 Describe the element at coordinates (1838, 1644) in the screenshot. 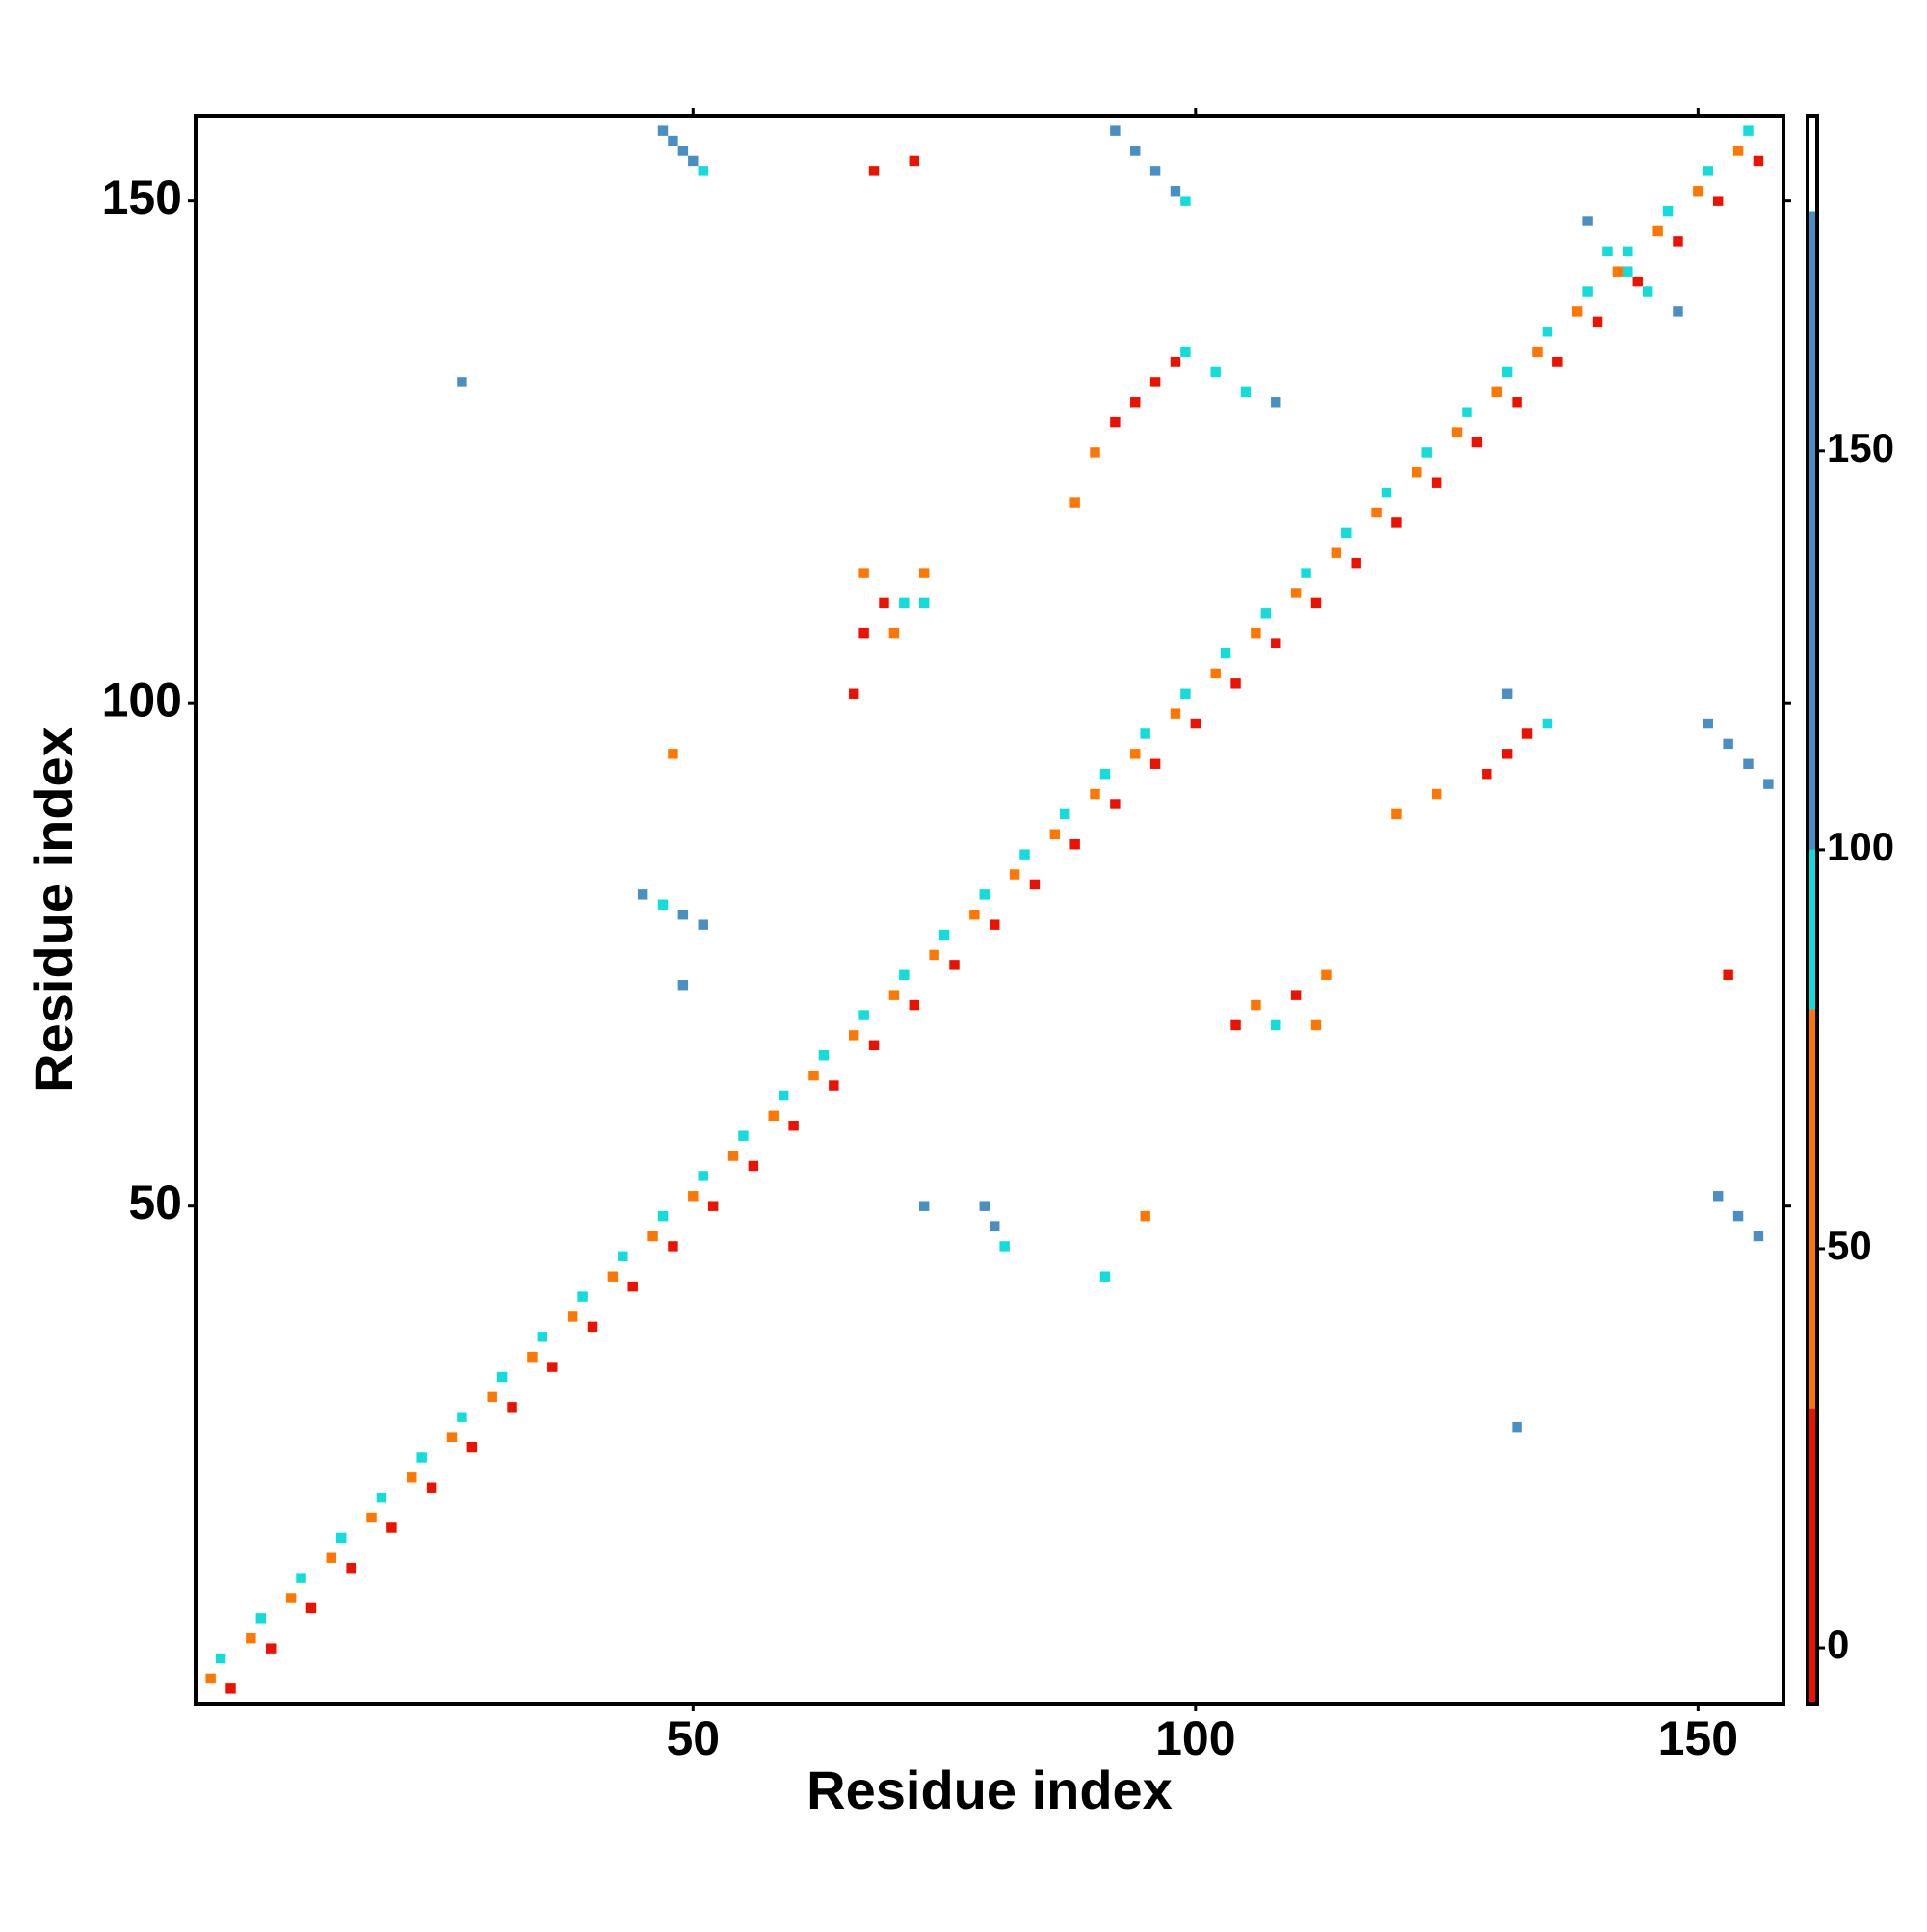

I see `colorbar-tick-label: 0` at that location.